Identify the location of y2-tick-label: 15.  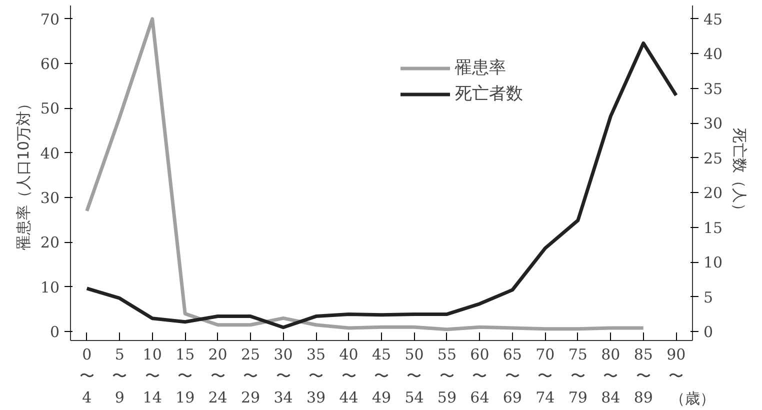
(713, 227).